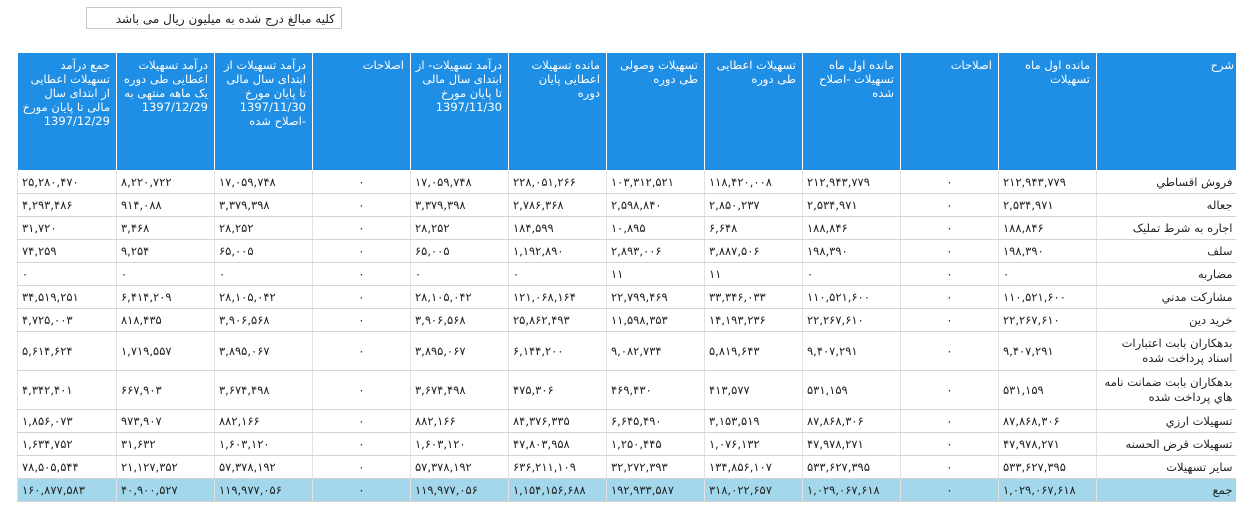  I want to click on cell-adjusted-income-to-date: ۳,۳۷۹,۳۹۸, so click(263, 205).